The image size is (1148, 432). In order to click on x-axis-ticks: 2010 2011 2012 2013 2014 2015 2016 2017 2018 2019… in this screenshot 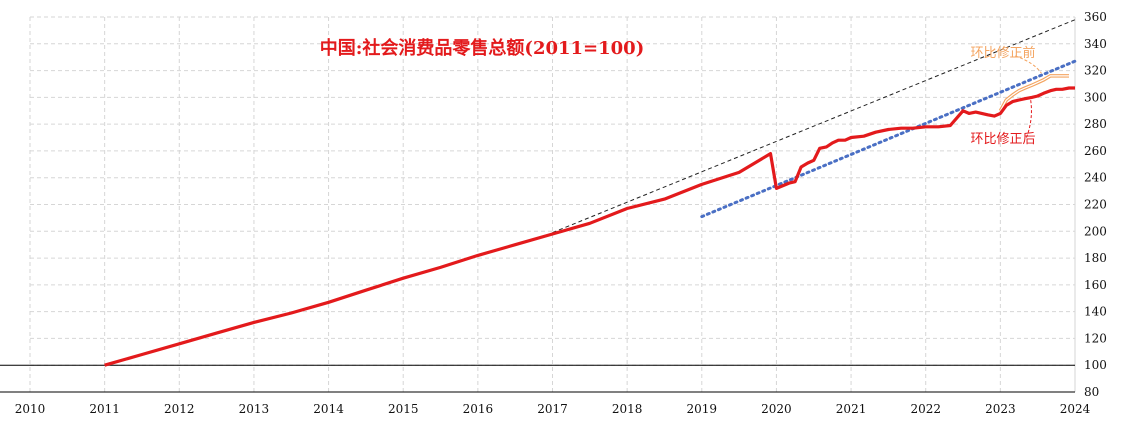, I will do `click(553, 409)`.